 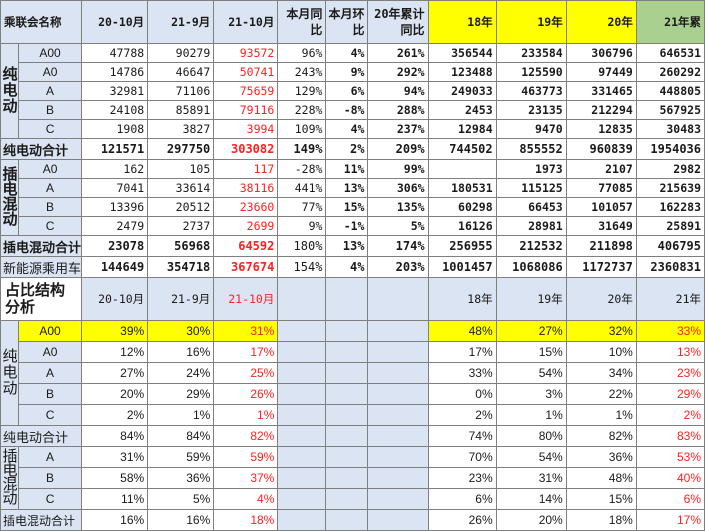 I want to click on cell: 12%, so click(x=115, y=352).